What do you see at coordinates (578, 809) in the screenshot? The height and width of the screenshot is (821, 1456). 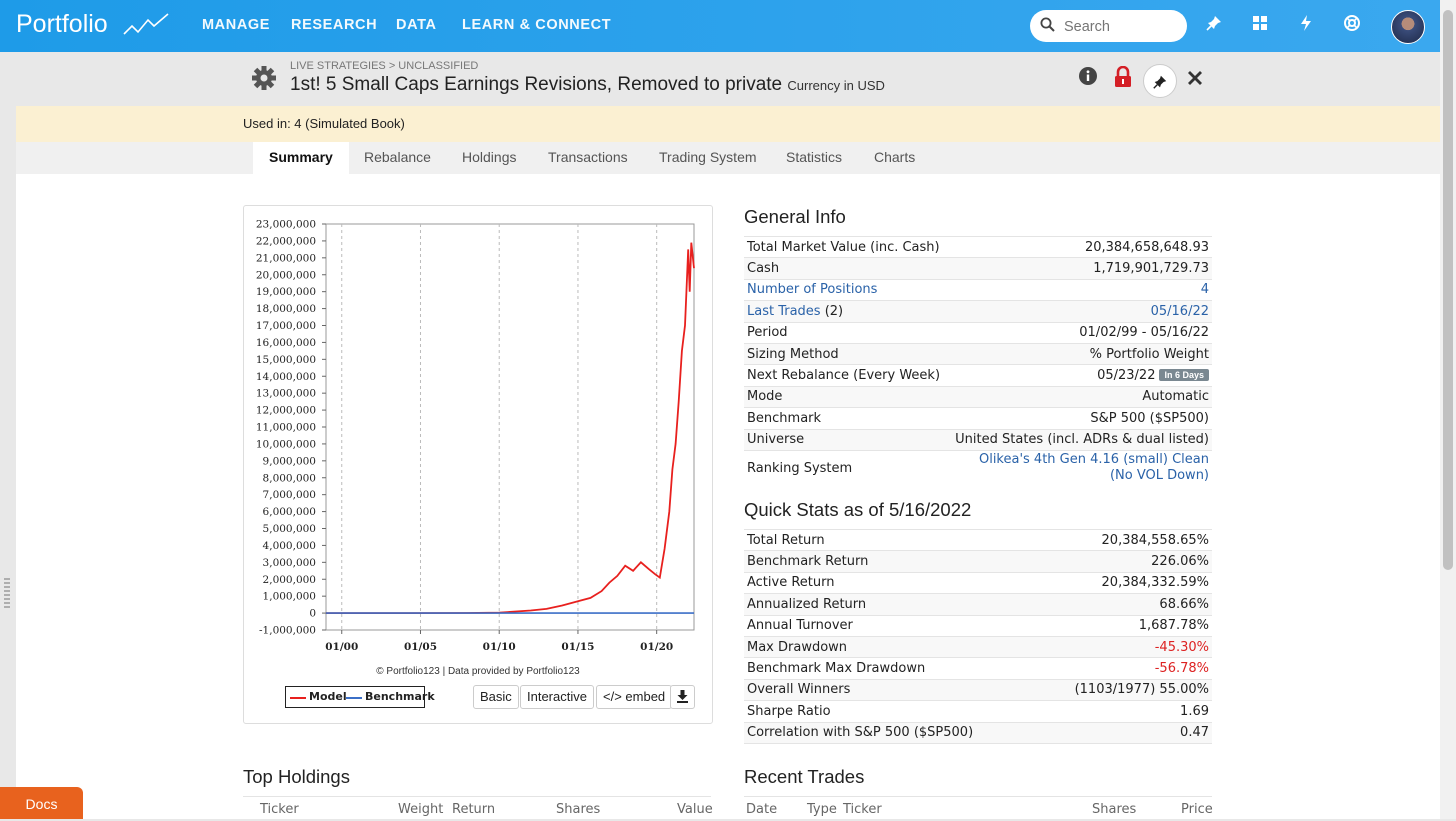 I see `col-shares: Shares` at bounding box center [578, 809].